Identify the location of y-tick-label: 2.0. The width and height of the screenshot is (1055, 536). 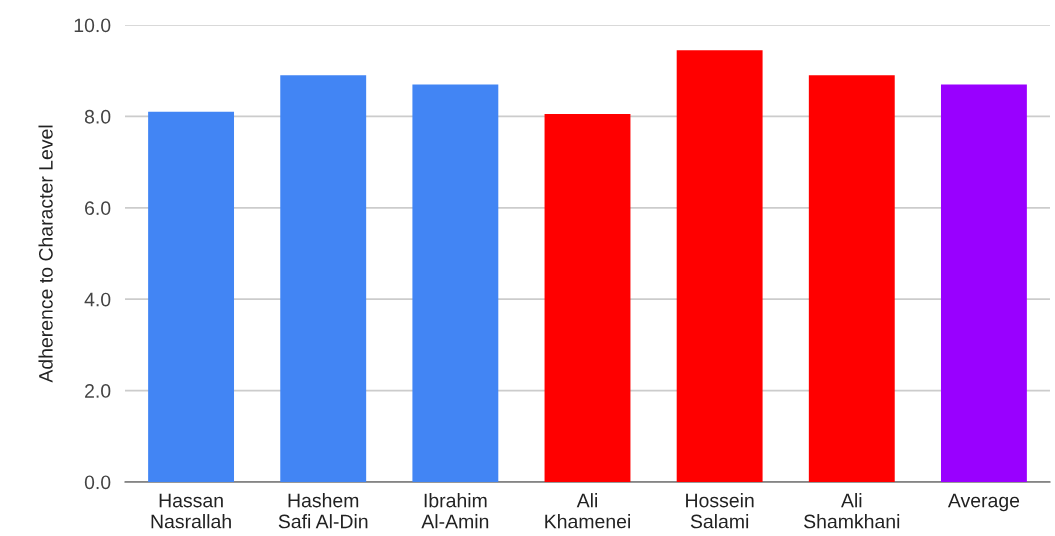
(98, 391).